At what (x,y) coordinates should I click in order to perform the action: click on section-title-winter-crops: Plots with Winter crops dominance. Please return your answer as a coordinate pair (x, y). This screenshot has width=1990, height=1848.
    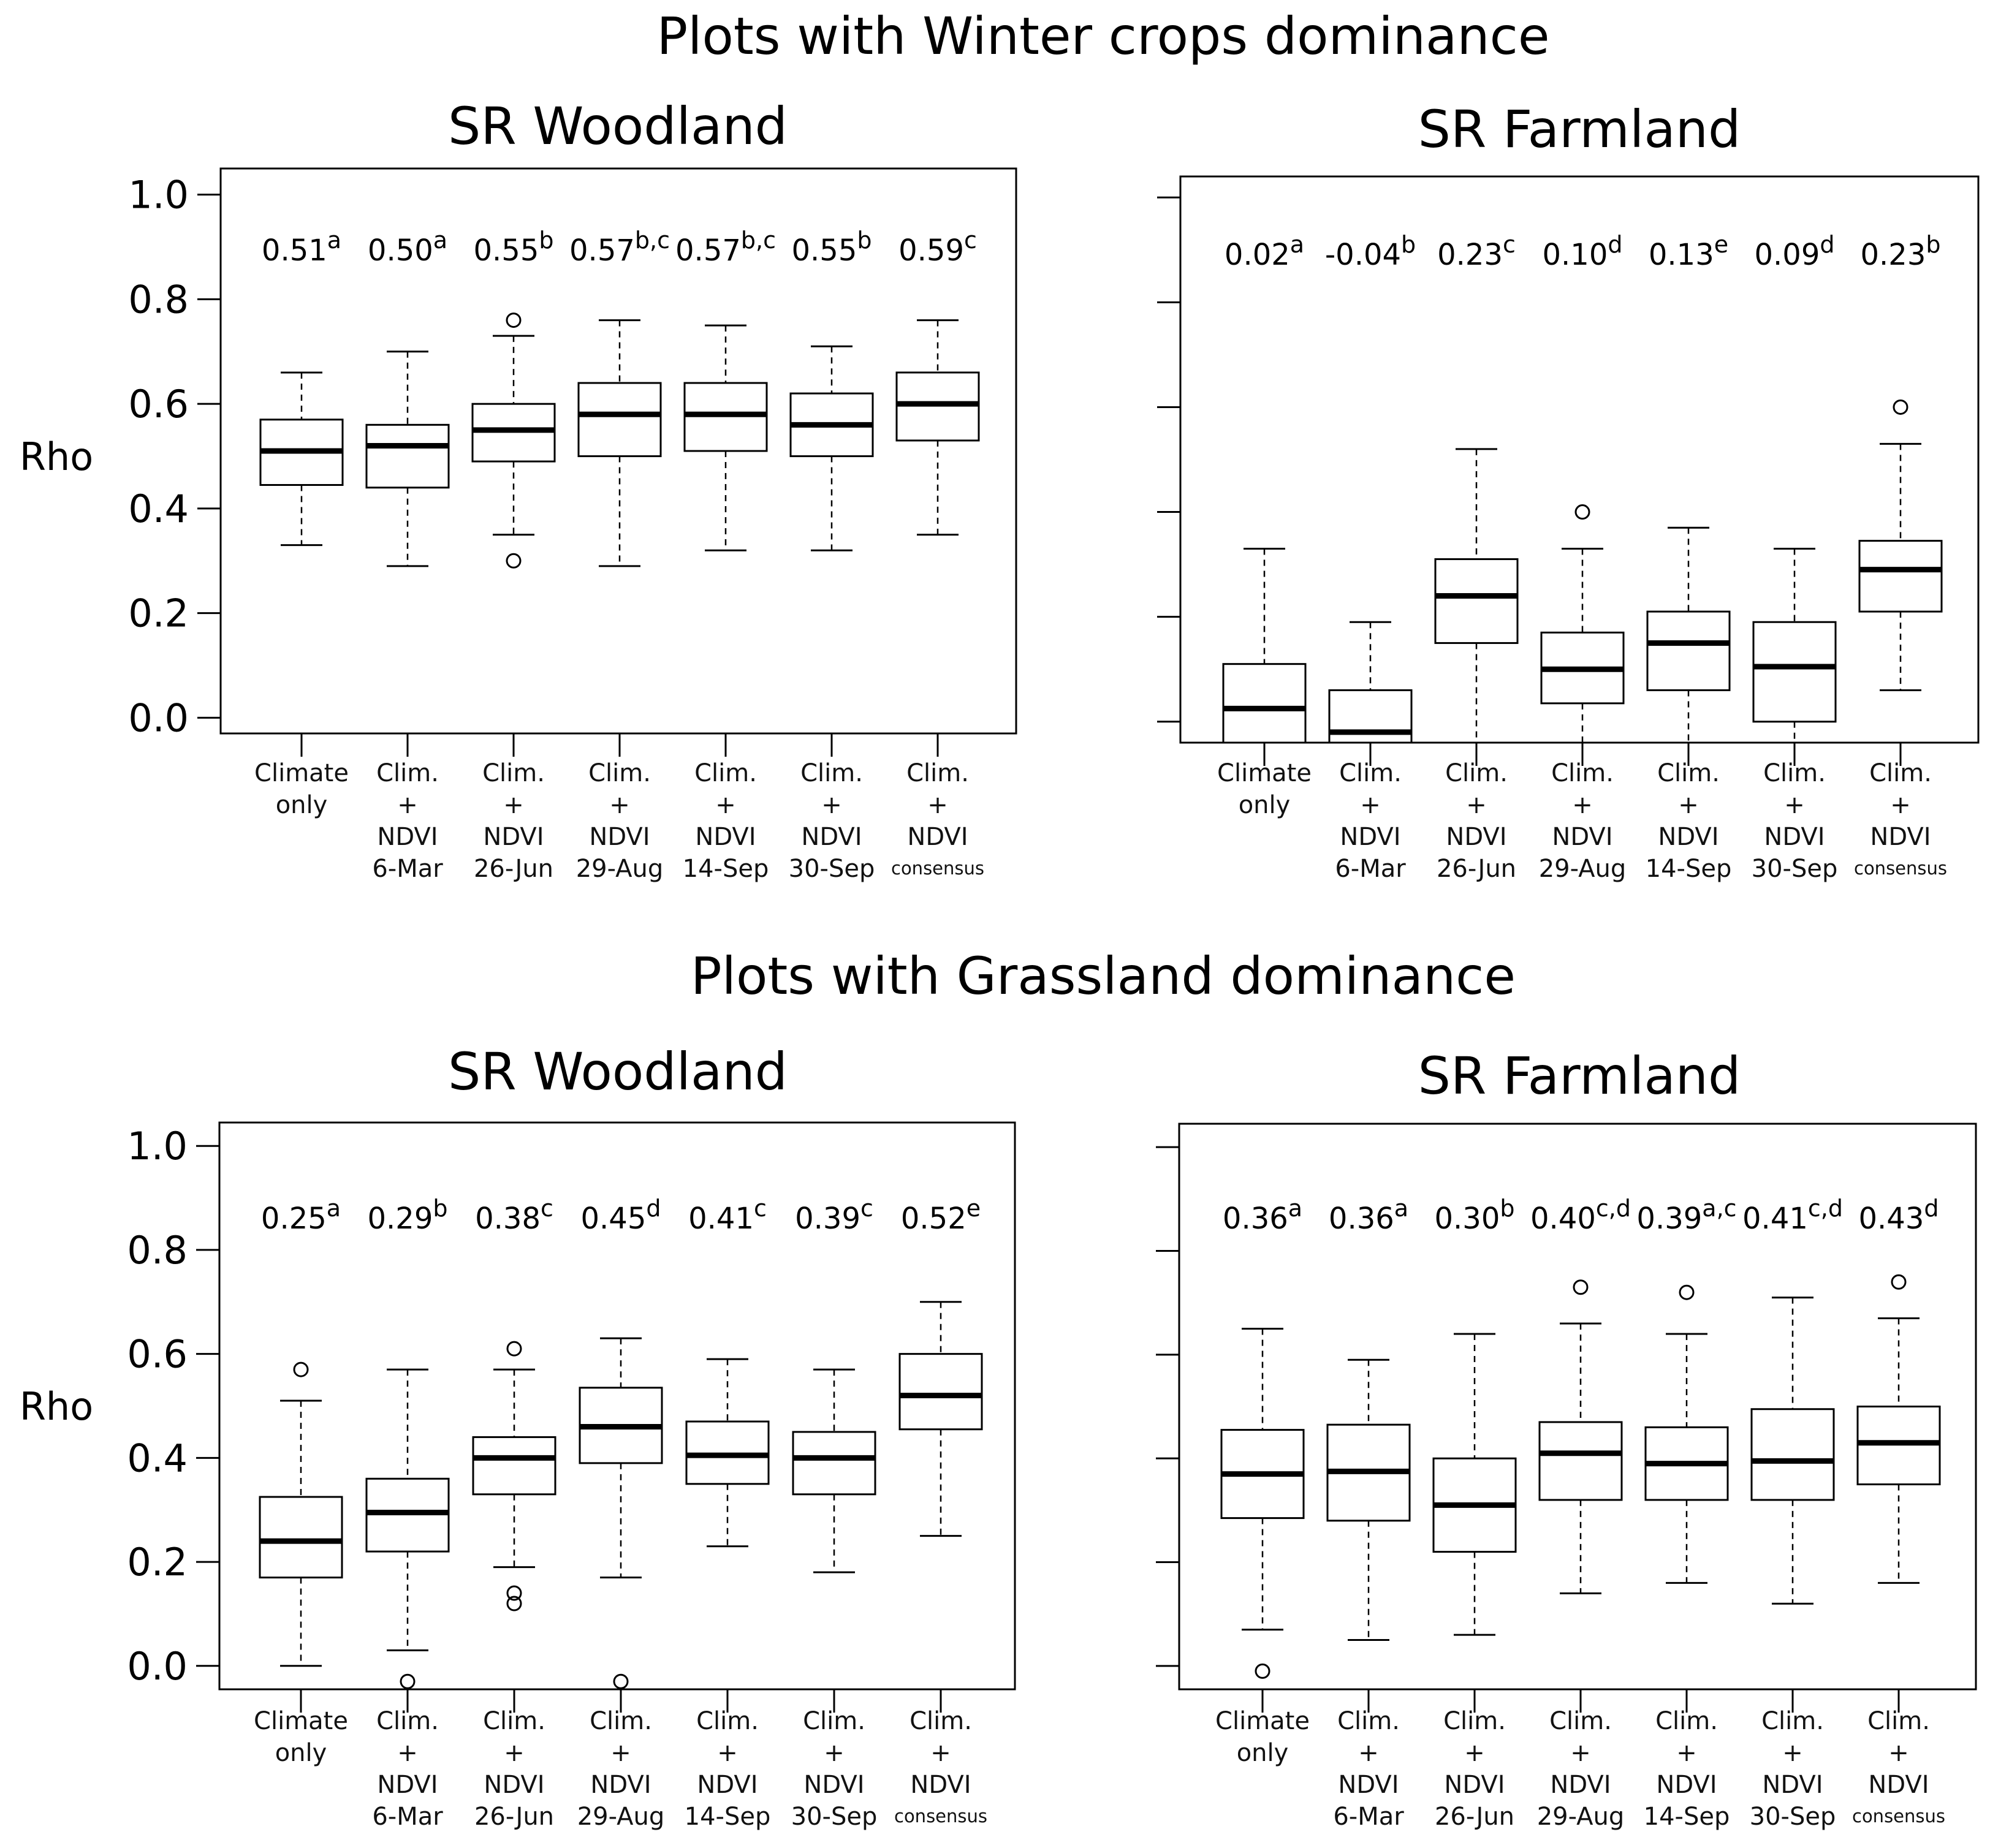
    Looking at the image, I should click on (1102, 36).